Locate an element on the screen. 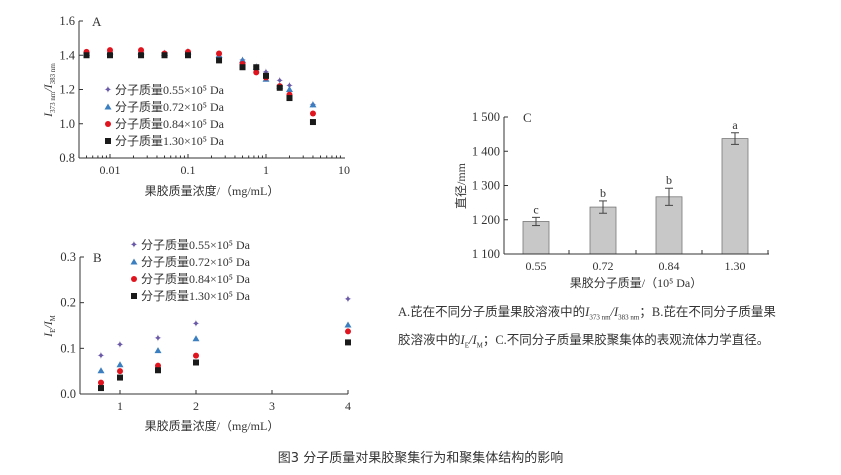 The height and width of the screenshot is (475, 841). x-tick-label: 3 is located at coordinates (272, 406).